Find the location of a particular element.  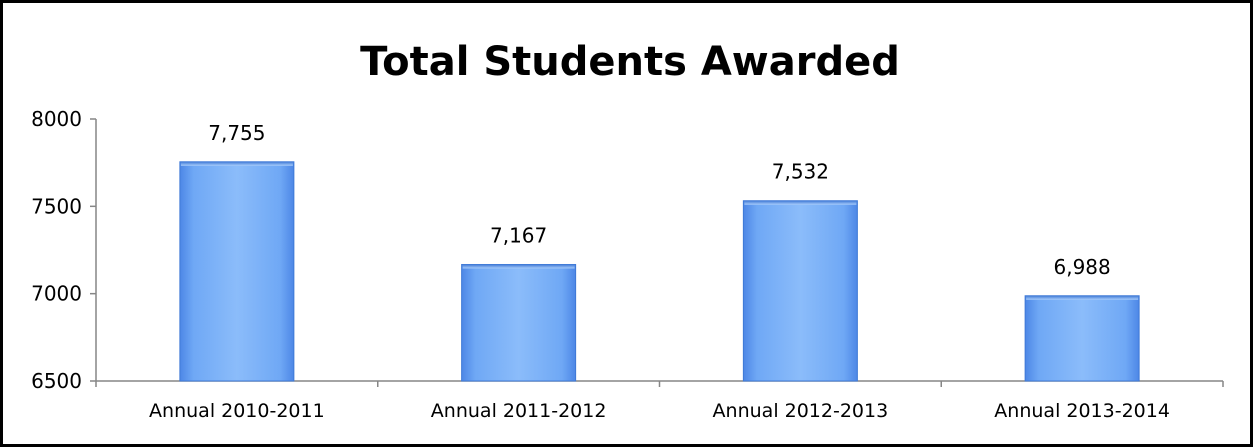

data-label: 7,532 is located at coordinates (800, 172).